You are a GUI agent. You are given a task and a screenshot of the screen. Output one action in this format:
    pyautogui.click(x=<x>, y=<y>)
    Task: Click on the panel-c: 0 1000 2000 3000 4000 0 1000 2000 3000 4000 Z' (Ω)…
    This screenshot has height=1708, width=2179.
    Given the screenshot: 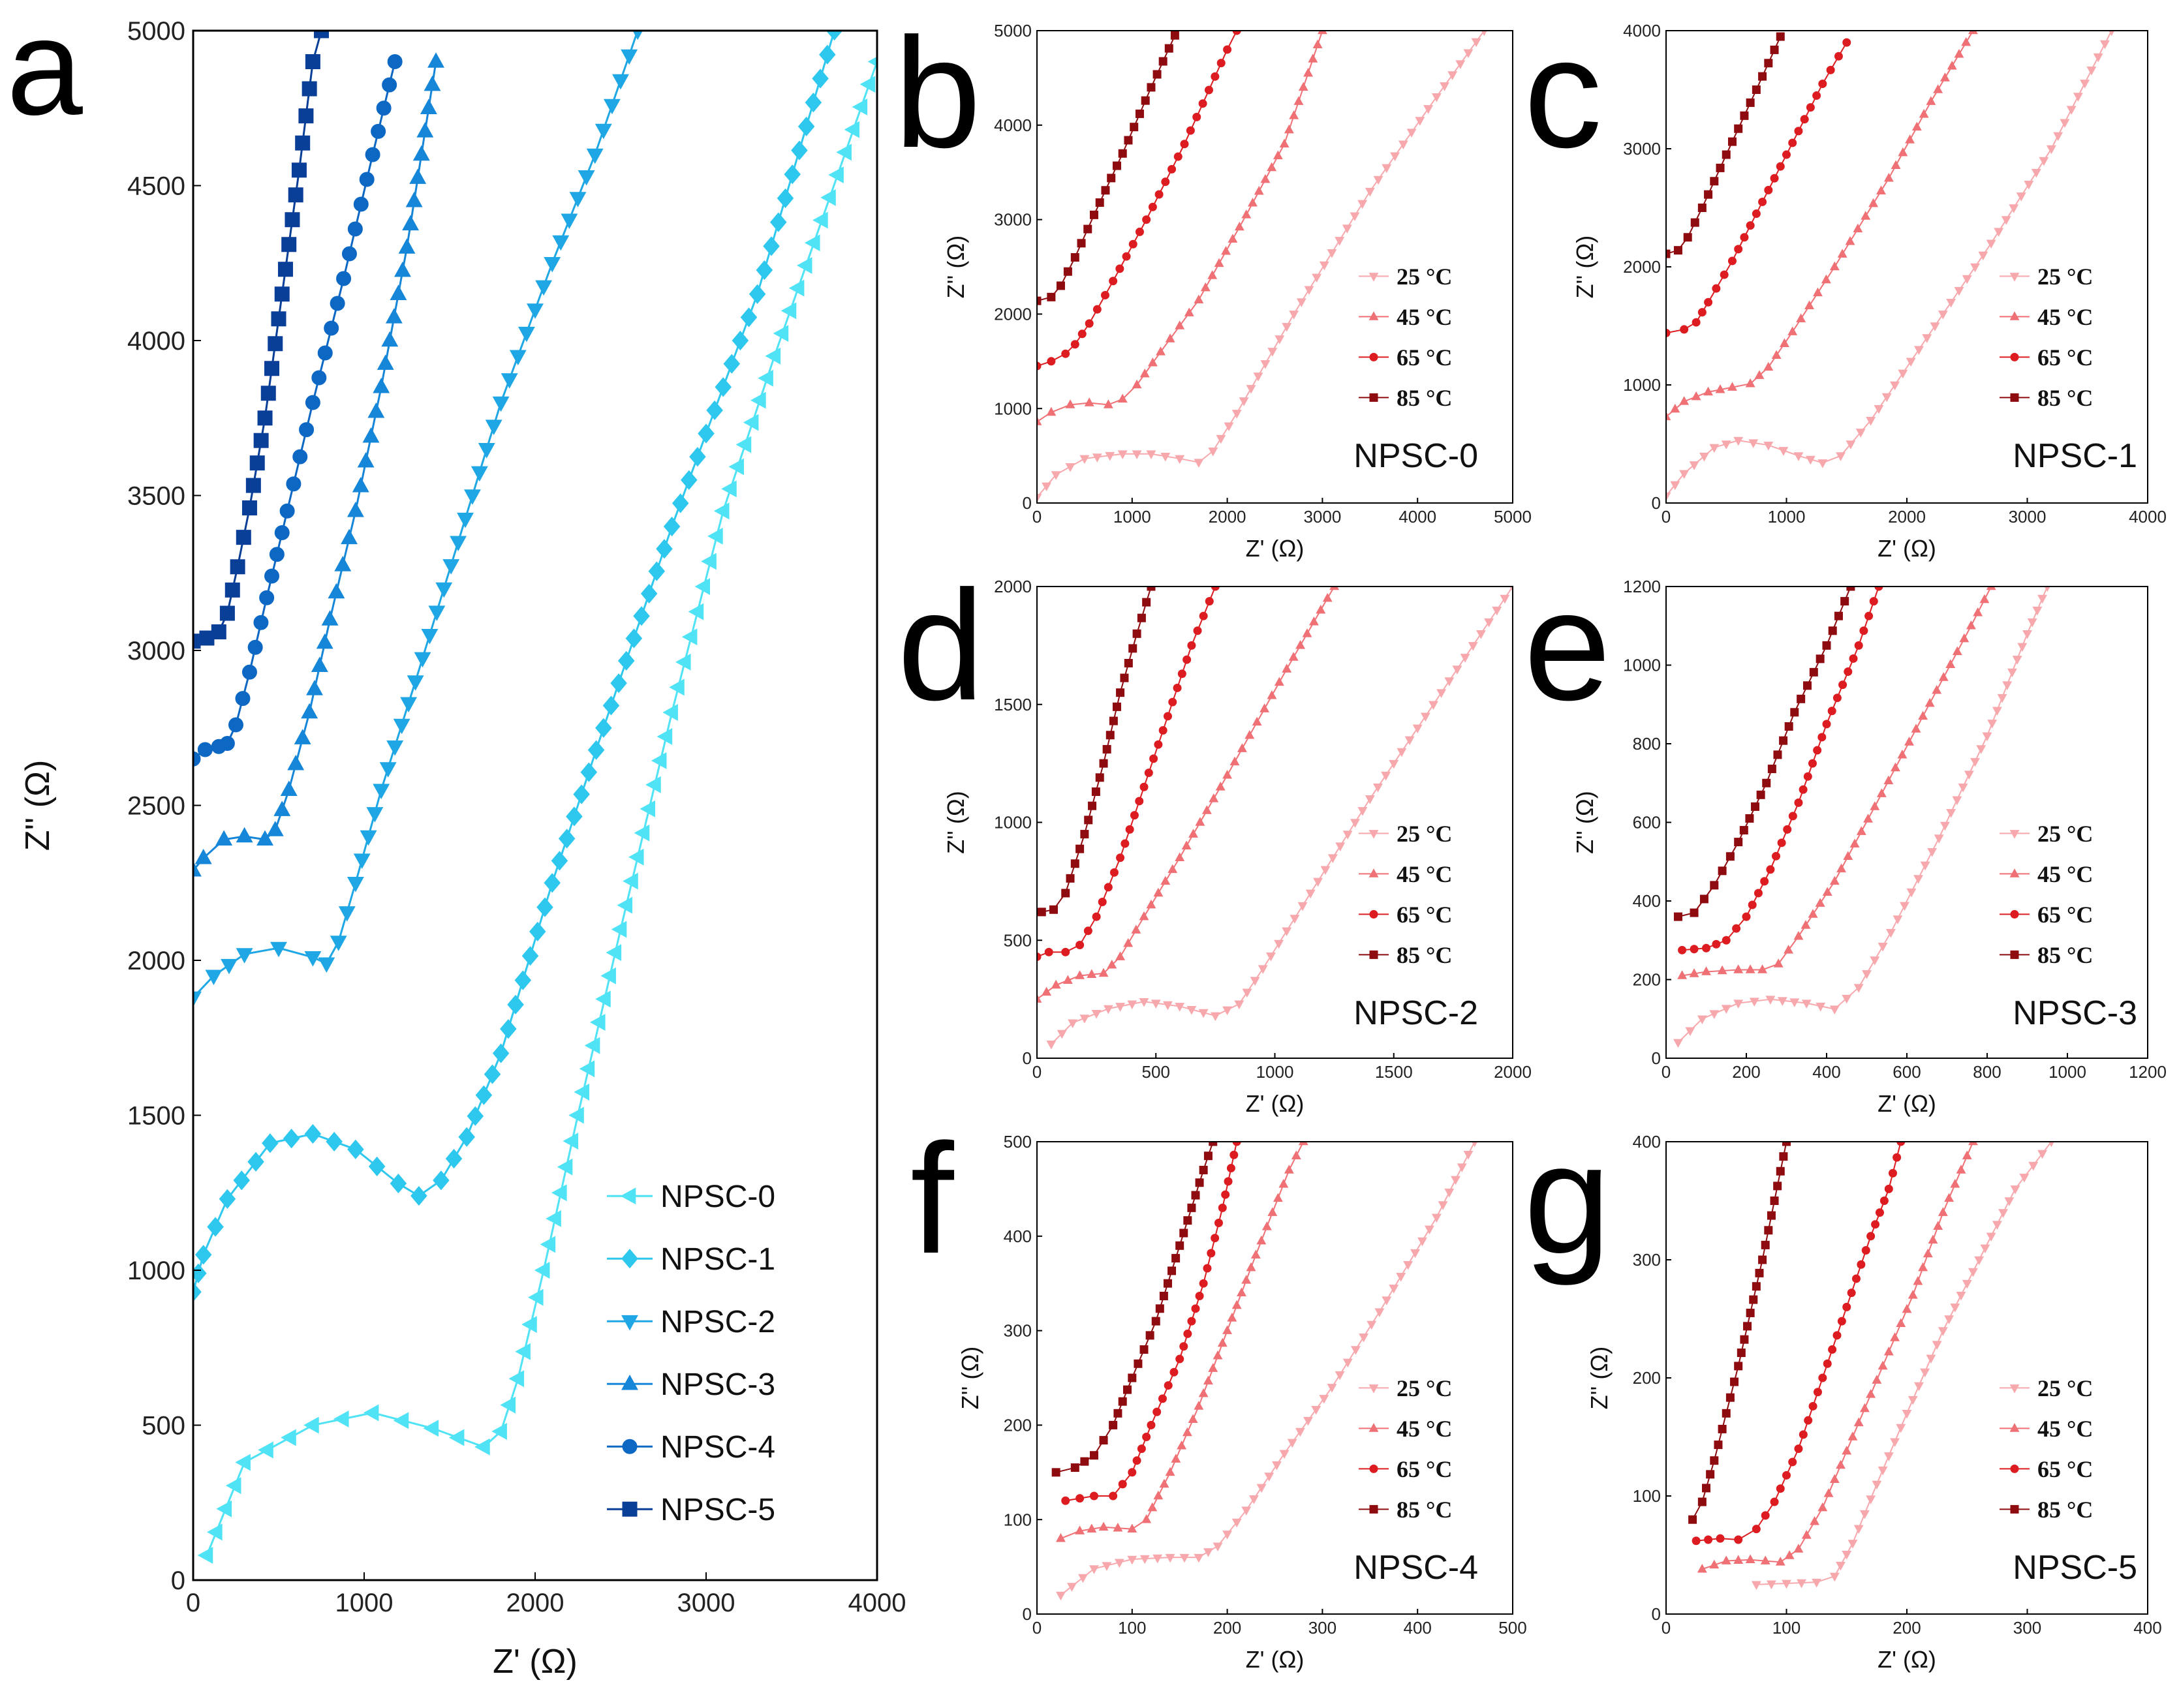 What is the action you would take?
    pyautogui.click(x=1846, y=284)
    